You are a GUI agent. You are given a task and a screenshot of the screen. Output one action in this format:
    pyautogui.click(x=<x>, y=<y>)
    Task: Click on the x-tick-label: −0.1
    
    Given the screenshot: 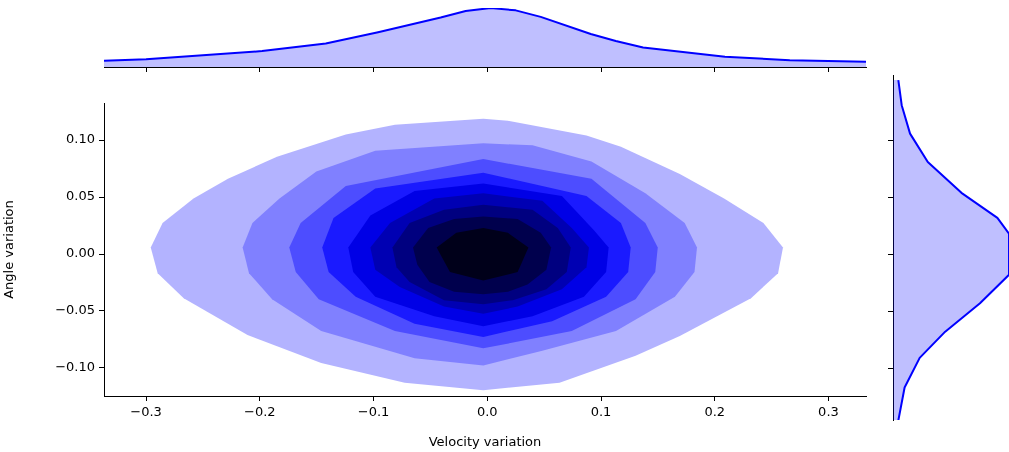 What is the action you would take?
    pyautogui.click(x=373, y=412)
    